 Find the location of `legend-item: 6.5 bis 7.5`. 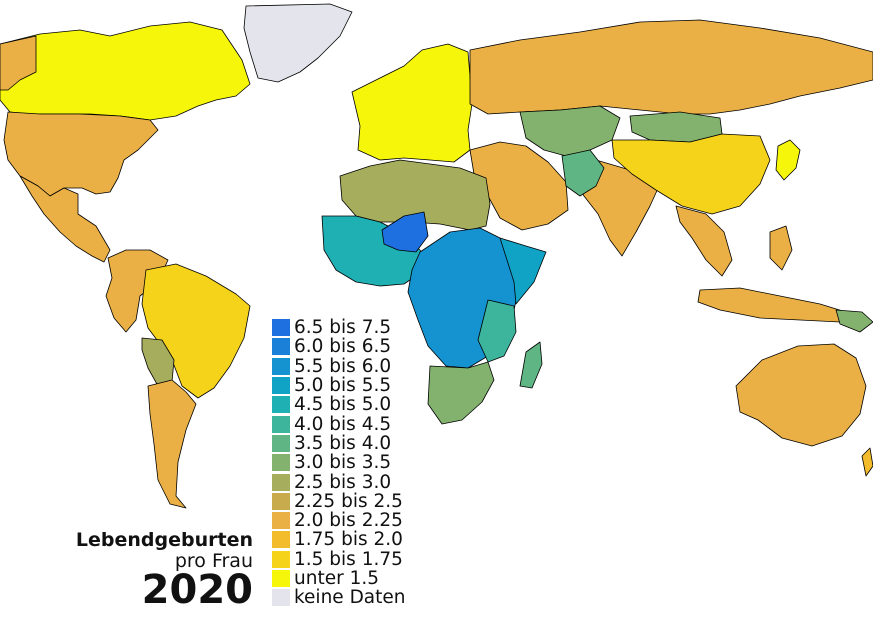

legend-item: 6.5 bis 7.5 is located at coordinates (339, 327).